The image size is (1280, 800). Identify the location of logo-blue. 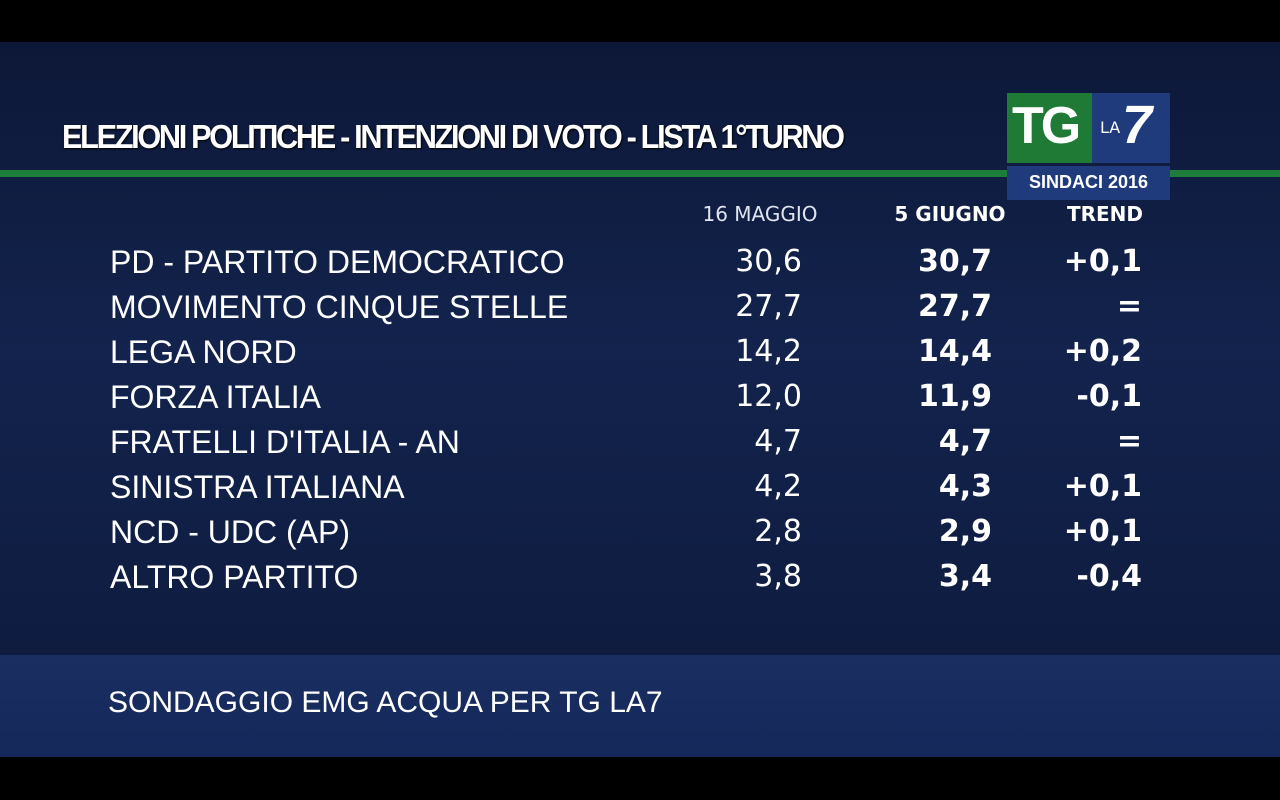
(1131, 128).